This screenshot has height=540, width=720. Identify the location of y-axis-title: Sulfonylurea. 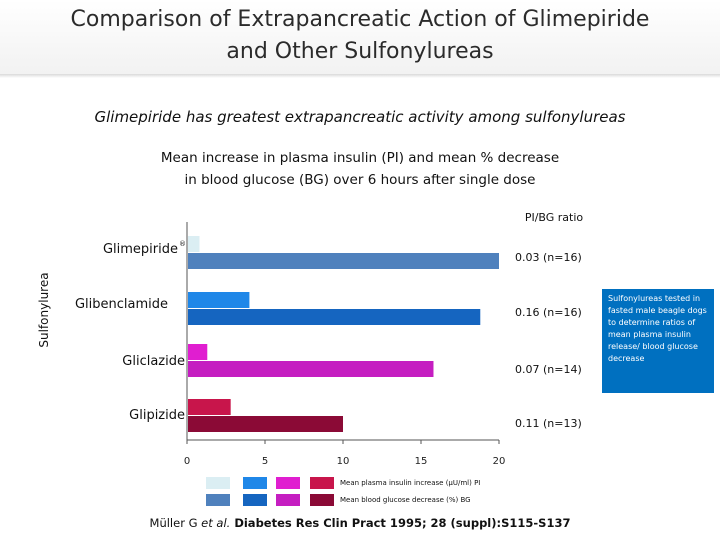
(44, 309).